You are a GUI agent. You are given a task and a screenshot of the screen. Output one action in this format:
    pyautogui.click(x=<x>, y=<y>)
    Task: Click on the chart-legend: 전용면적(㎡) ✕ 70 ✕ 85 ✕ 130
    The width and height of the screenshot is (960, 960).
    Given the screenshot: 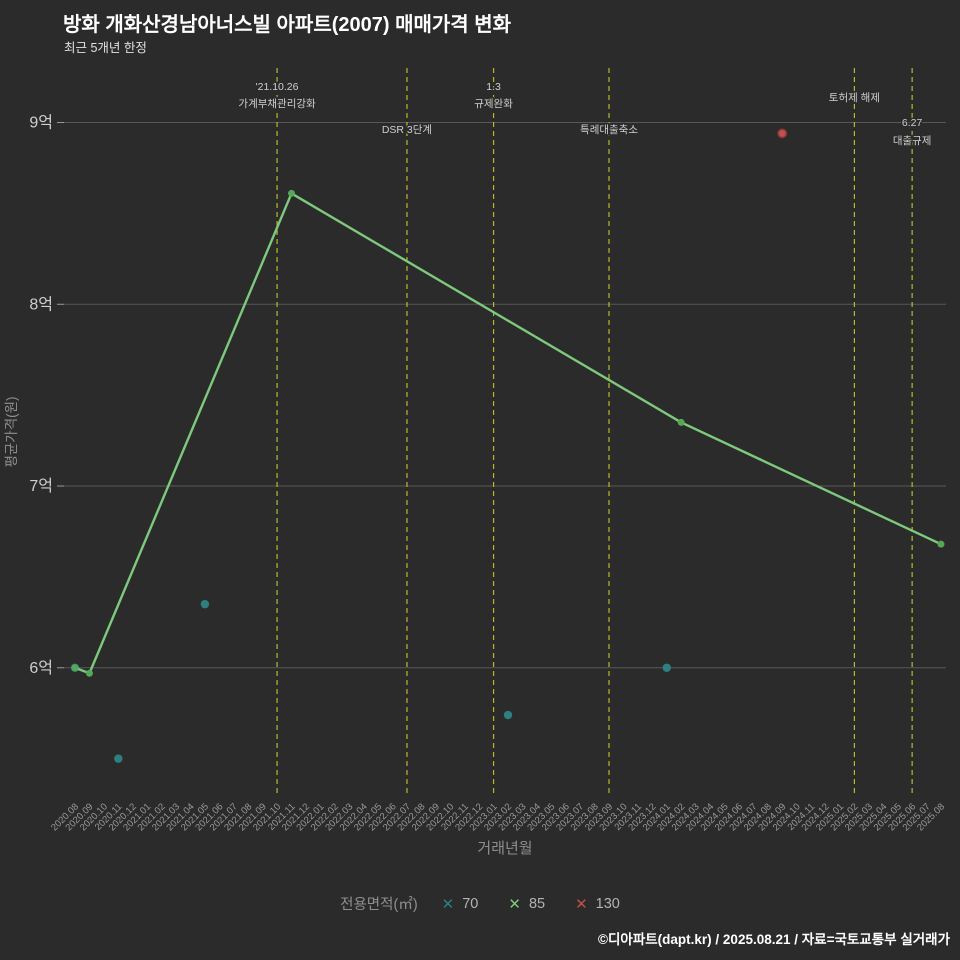 What is the action you would take?
    pyautogui.click(x=480, y=903)
    